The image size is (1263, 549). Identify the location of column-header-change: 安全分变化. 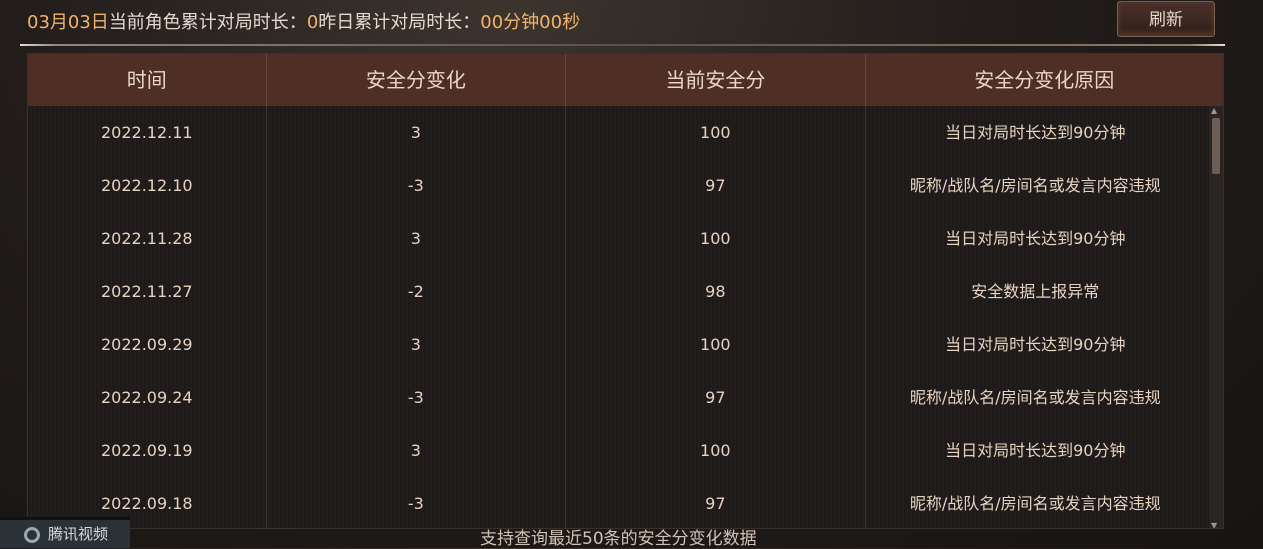
(417, 80).